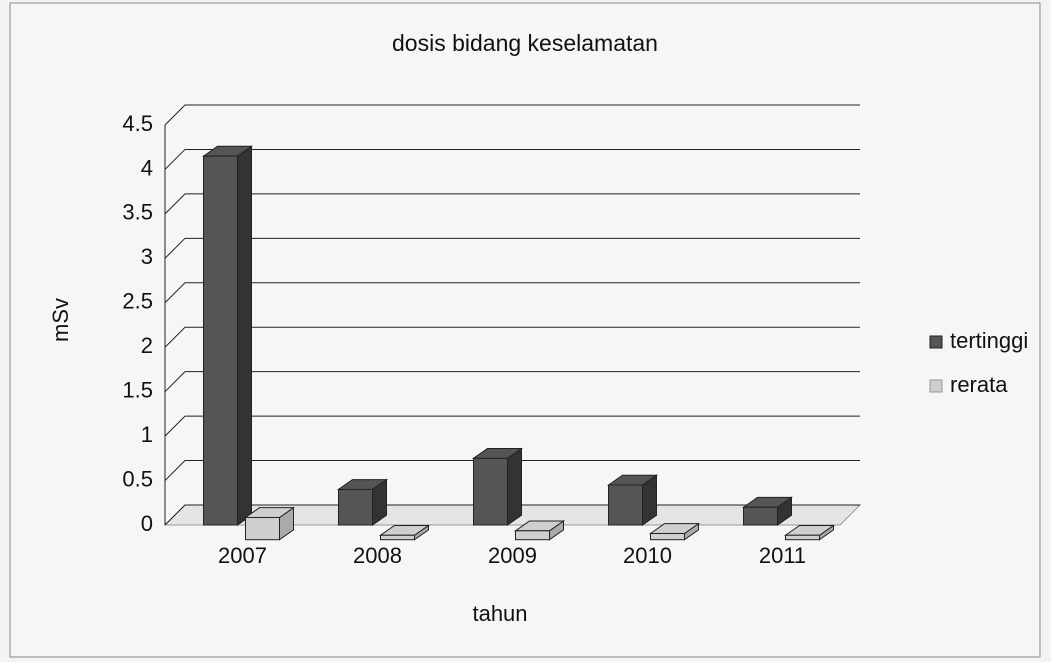  Describe the element at coordinates (137, 389) in the screenshot. I see `y-tick-label: 1.5` at that location.